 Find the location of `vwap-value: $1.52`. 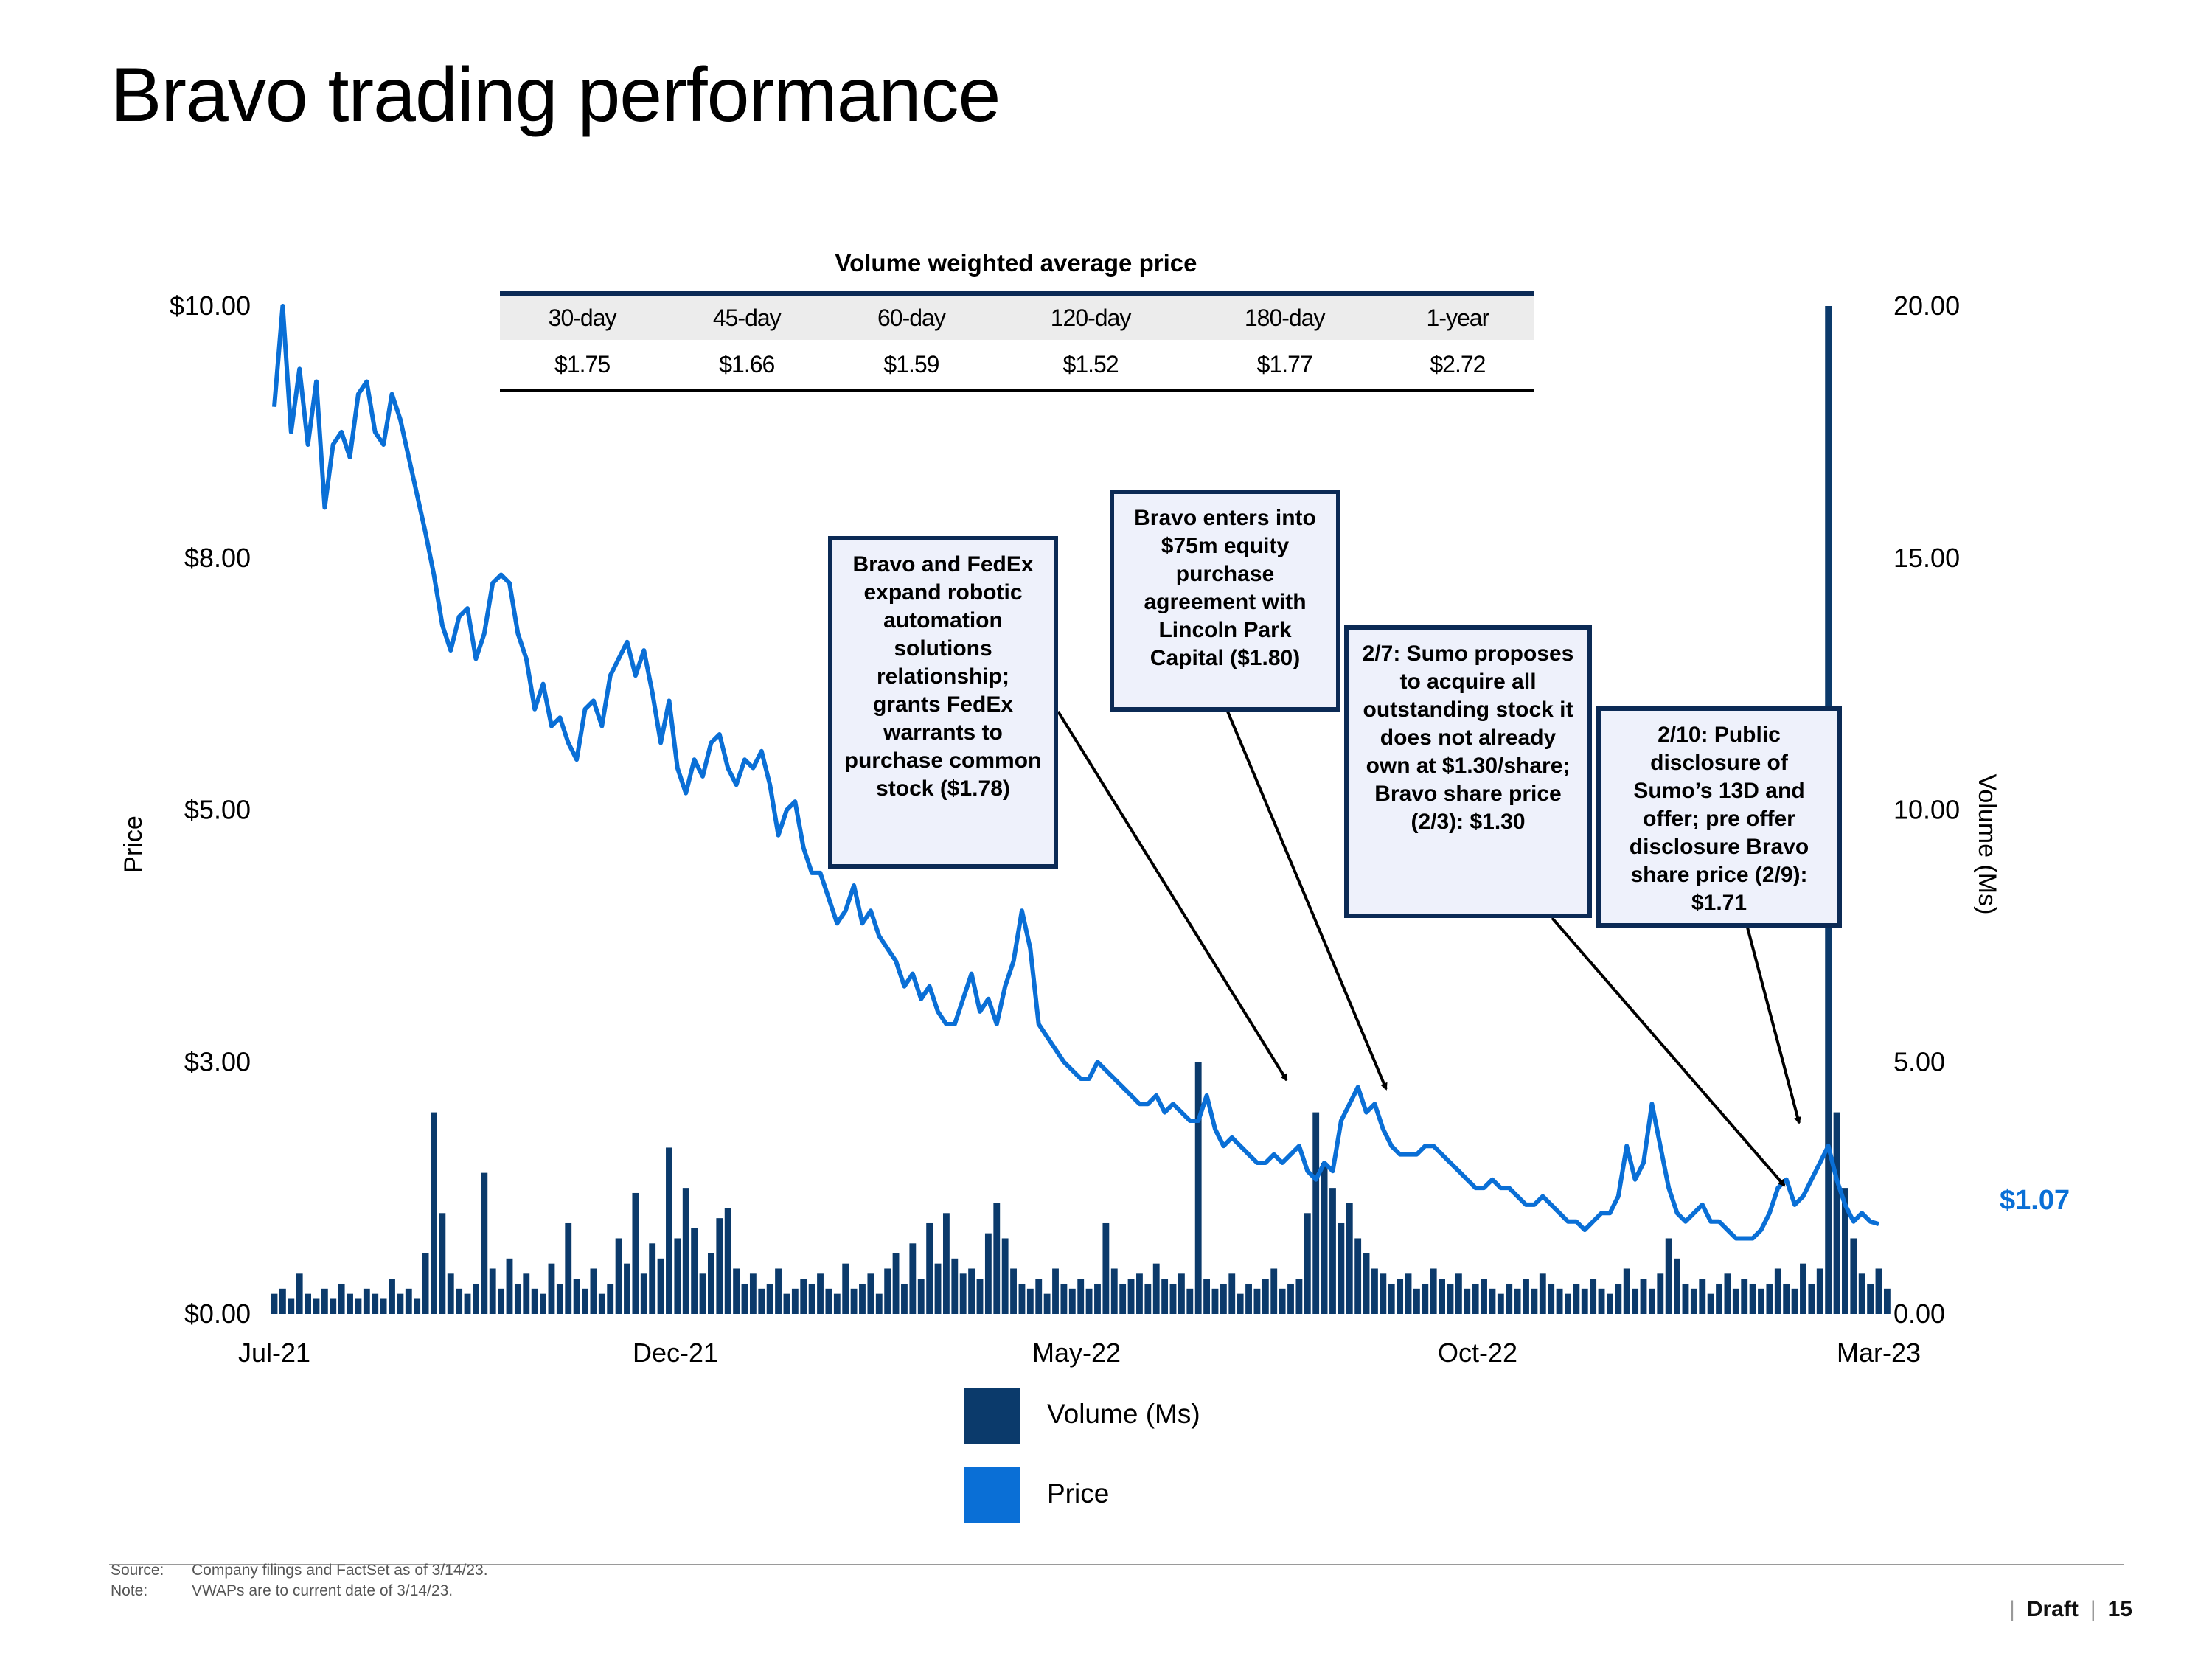

vwap-value: $1.52 is located at coordinates (1090, 366).